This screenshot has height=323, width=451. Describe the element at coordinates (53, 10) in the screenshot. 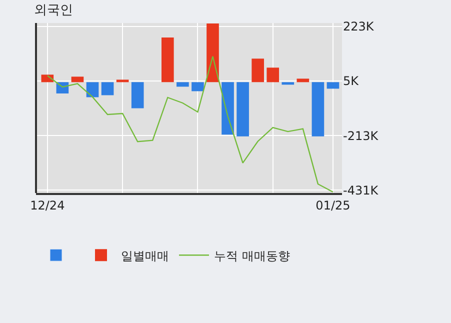

I see `chart-title: 외국인` at that location.